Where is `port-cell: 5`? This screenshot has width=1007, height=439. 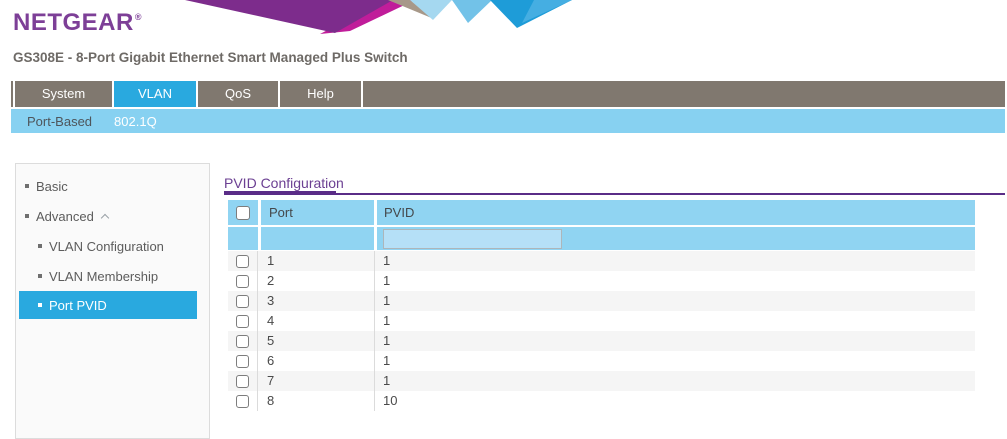 port-cell: 5 is located at coordinates (316, 341).